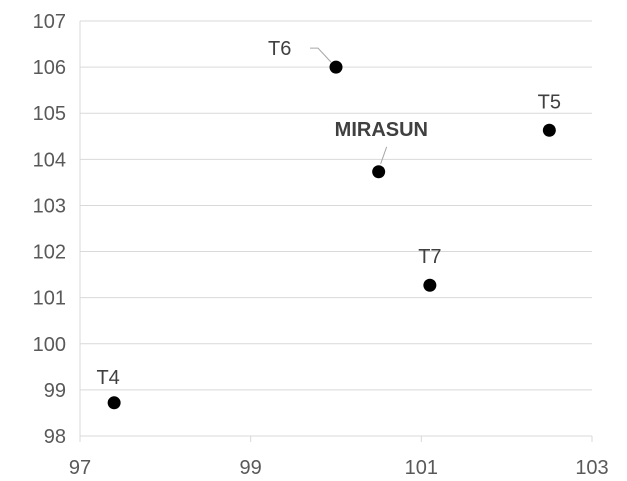 This screenshot has width=627, height=481. What do you see at coordinates (321, 55) in the screenshot?
I see `leader-line-t6` at bounding box center [321, 55].